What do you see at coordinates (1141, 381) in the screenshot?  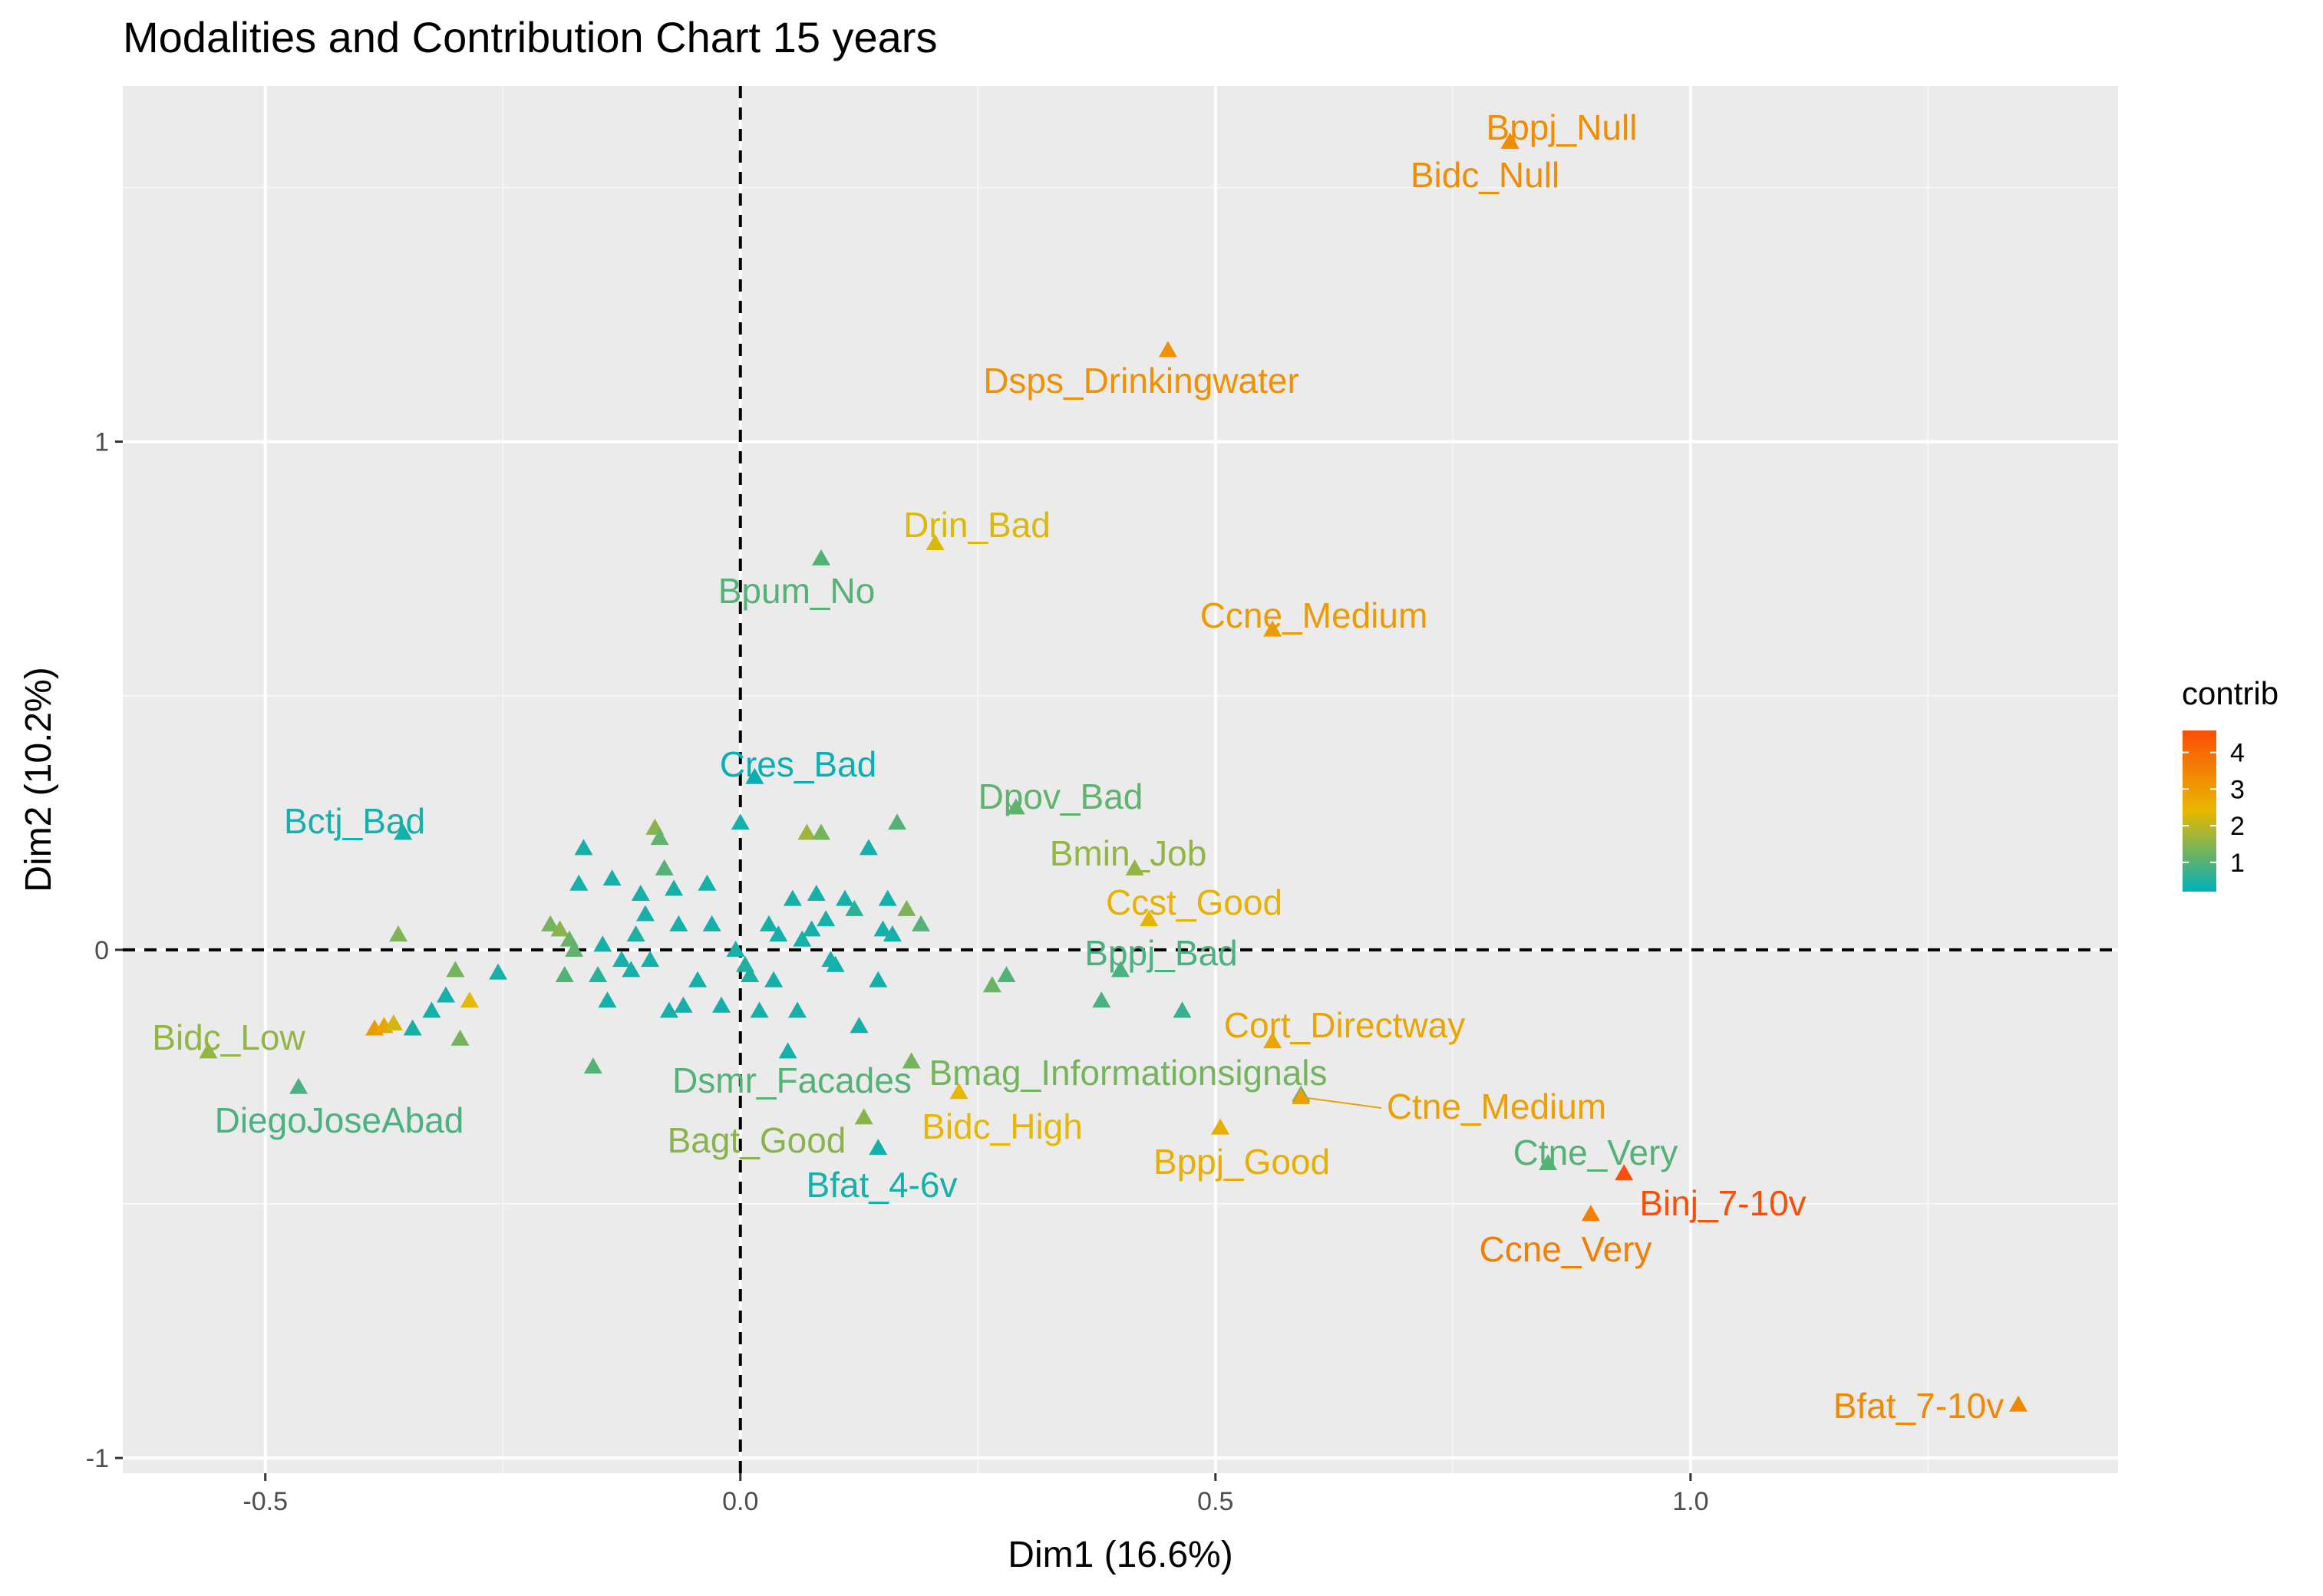 I see `point-label: Dsps_Drinkingwater` at bounding box center [1141, 381].